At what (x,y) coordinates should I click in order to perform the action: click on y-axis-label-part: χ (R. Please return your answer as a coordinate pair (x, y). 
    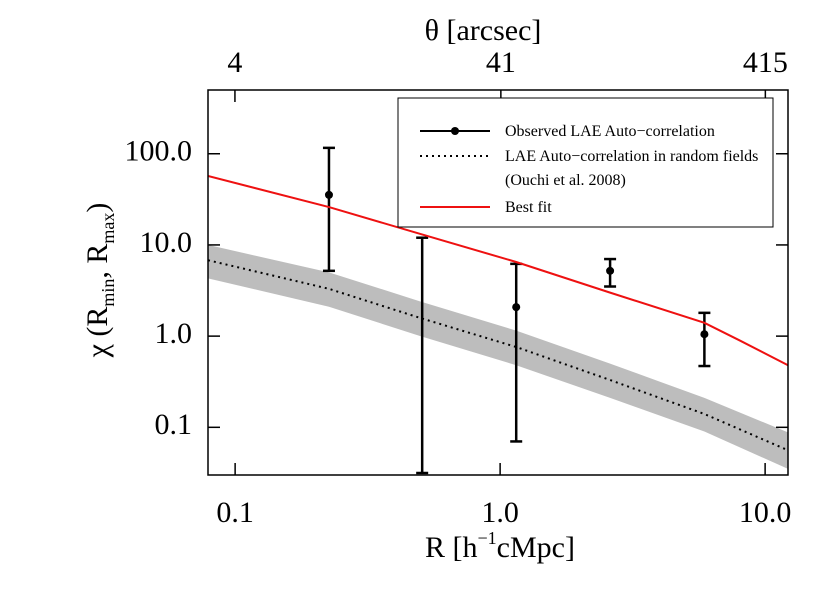
    Looking at the image, I should click on (97, 333).